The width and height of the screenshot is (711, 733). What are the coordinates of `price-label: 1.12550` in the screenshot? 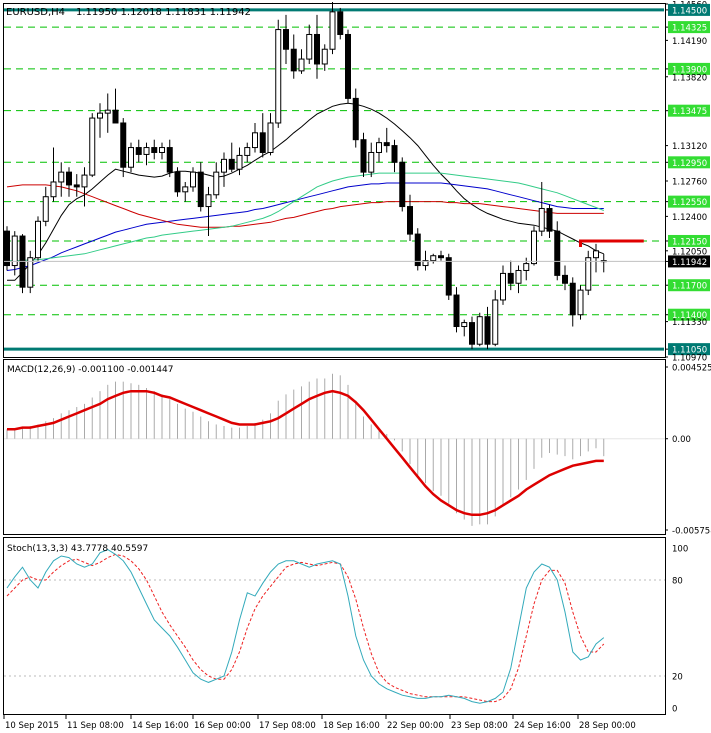 It's located at (689, 203).